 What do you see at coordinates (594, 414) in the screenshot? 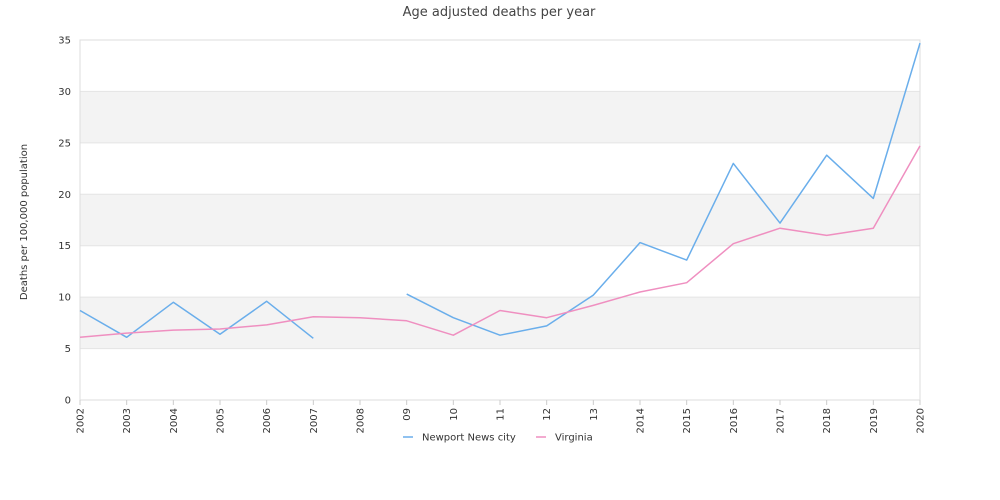
I see `x-tick-label: 13` at bounding box center [594, 414].